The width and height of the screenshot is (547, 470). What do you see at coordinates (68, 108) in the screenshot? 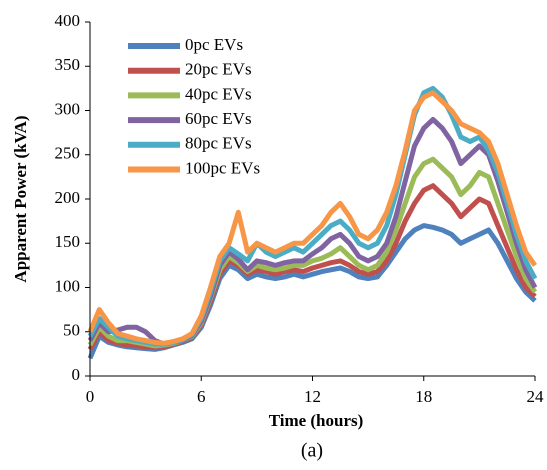
I see `y-tick-label: 300` at bounding box center [68, 108].